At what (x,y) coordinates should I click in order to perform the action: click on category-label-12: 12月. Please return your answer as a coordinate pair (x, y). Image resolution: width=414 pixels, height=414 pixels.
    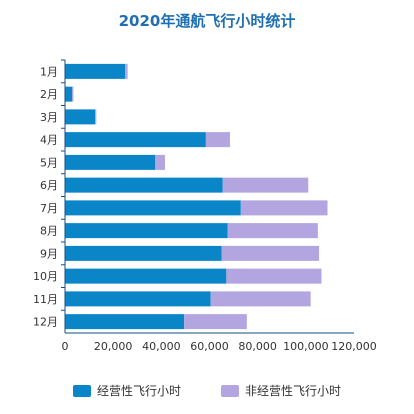
    Looking at the image, I should click on (45, 322).